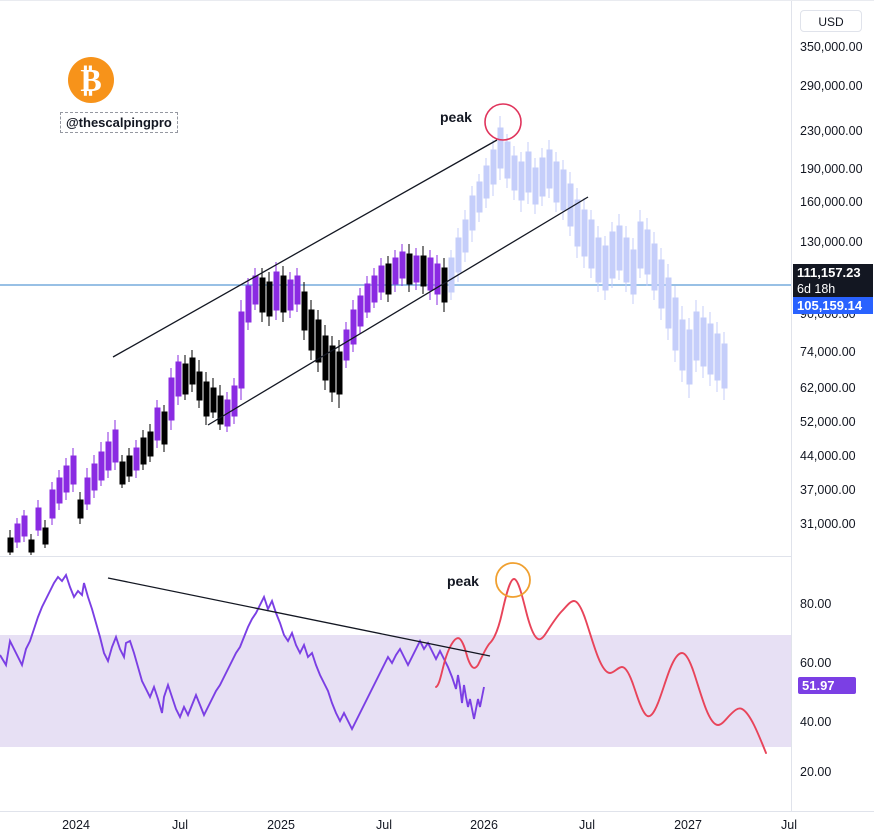 The width and height of the screenshot is (874, 837). I want to click on trendline-upper, so click(305, 248).